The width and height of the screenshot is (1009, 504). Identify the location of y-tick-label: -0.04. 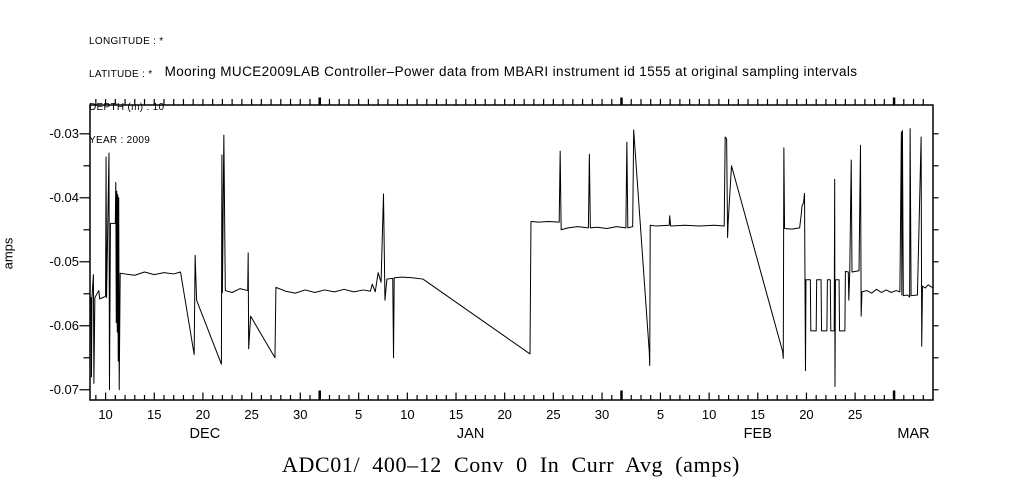
(64, 197).